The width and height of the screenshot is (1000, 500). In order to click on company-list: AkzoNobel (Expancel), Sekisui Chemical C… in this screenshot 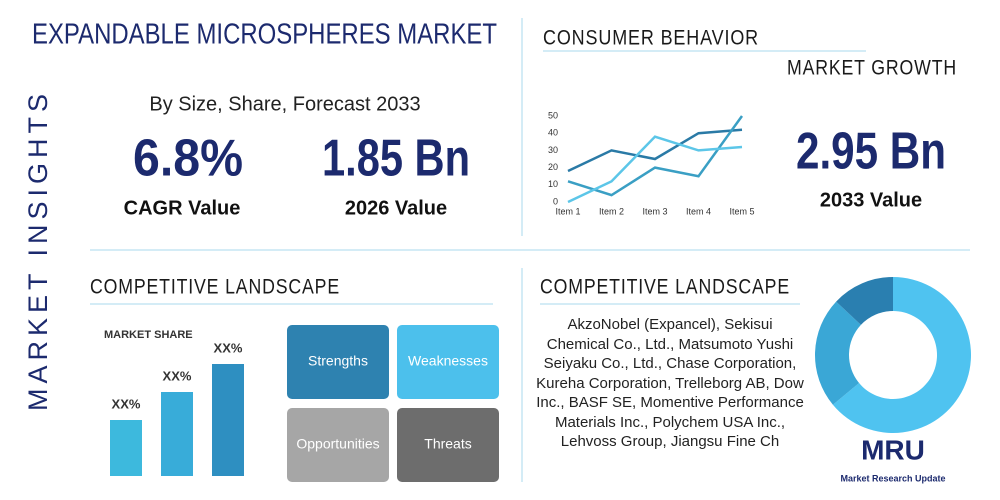, I will do `click(670, 383)`.